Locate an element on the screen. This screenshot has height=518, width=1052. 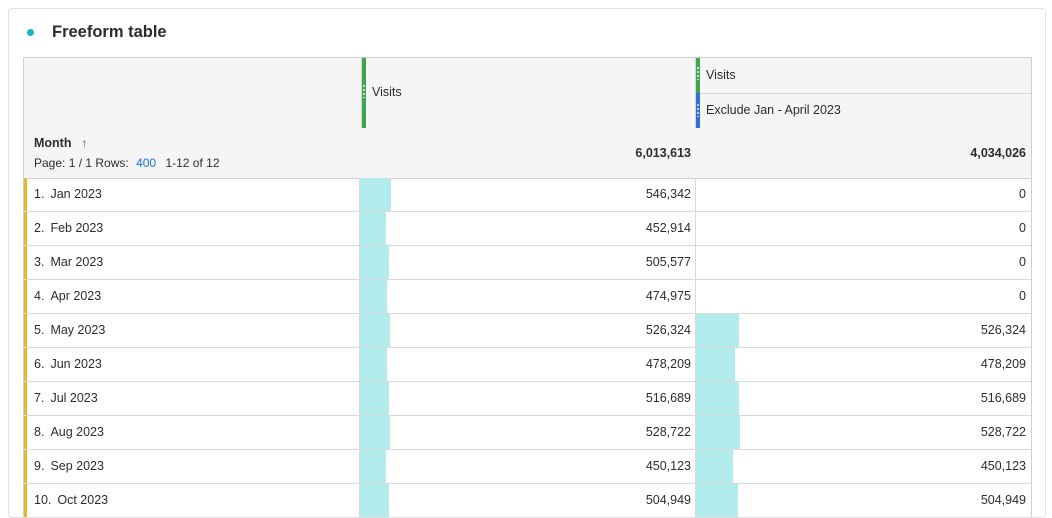
row-number: 3. is located at coordinates (39, 262).